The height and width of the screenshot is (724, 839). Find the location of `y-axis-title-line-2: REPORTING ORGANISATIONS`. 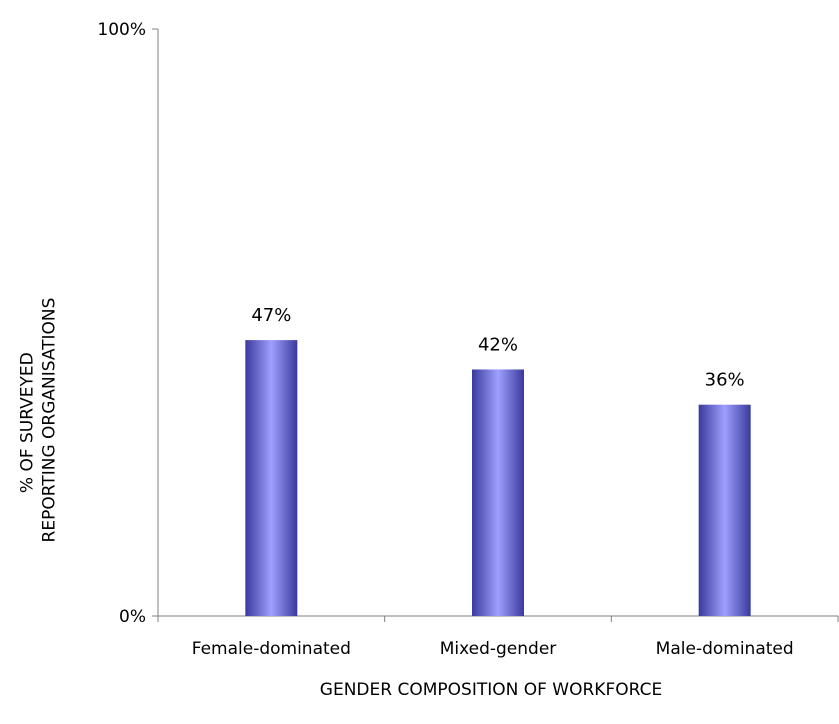

y-axis-title-line-2: REPORTING ORGANISATIONS is located at coordinates (49, 420).